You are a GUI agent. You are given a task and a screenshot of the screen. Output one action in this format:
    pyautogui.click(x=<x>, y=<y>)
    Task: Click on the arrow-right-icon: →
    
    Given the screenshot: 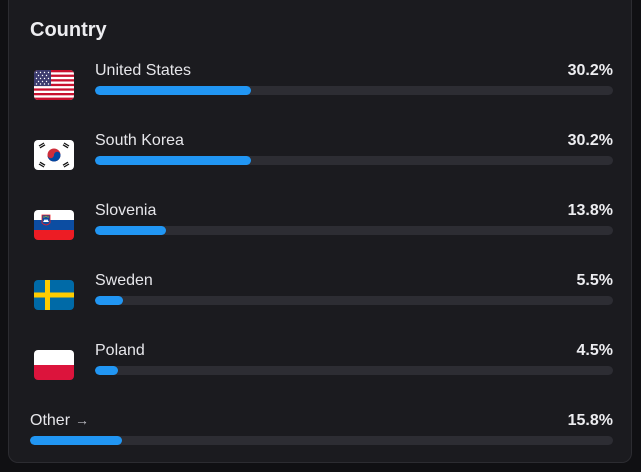 What is the action you would take?
    pyautogui.click(x=82, y=420)
    